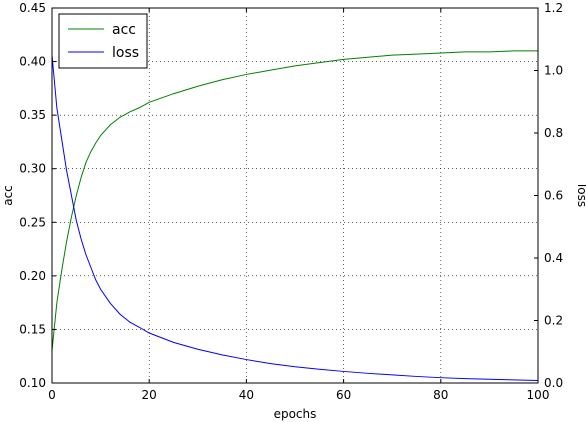 This screenshot has height=422, width=586. Describe the element at coordinates (553, 321) in the screenshot. I see `right-y-tick-label: 0.2` at that location.